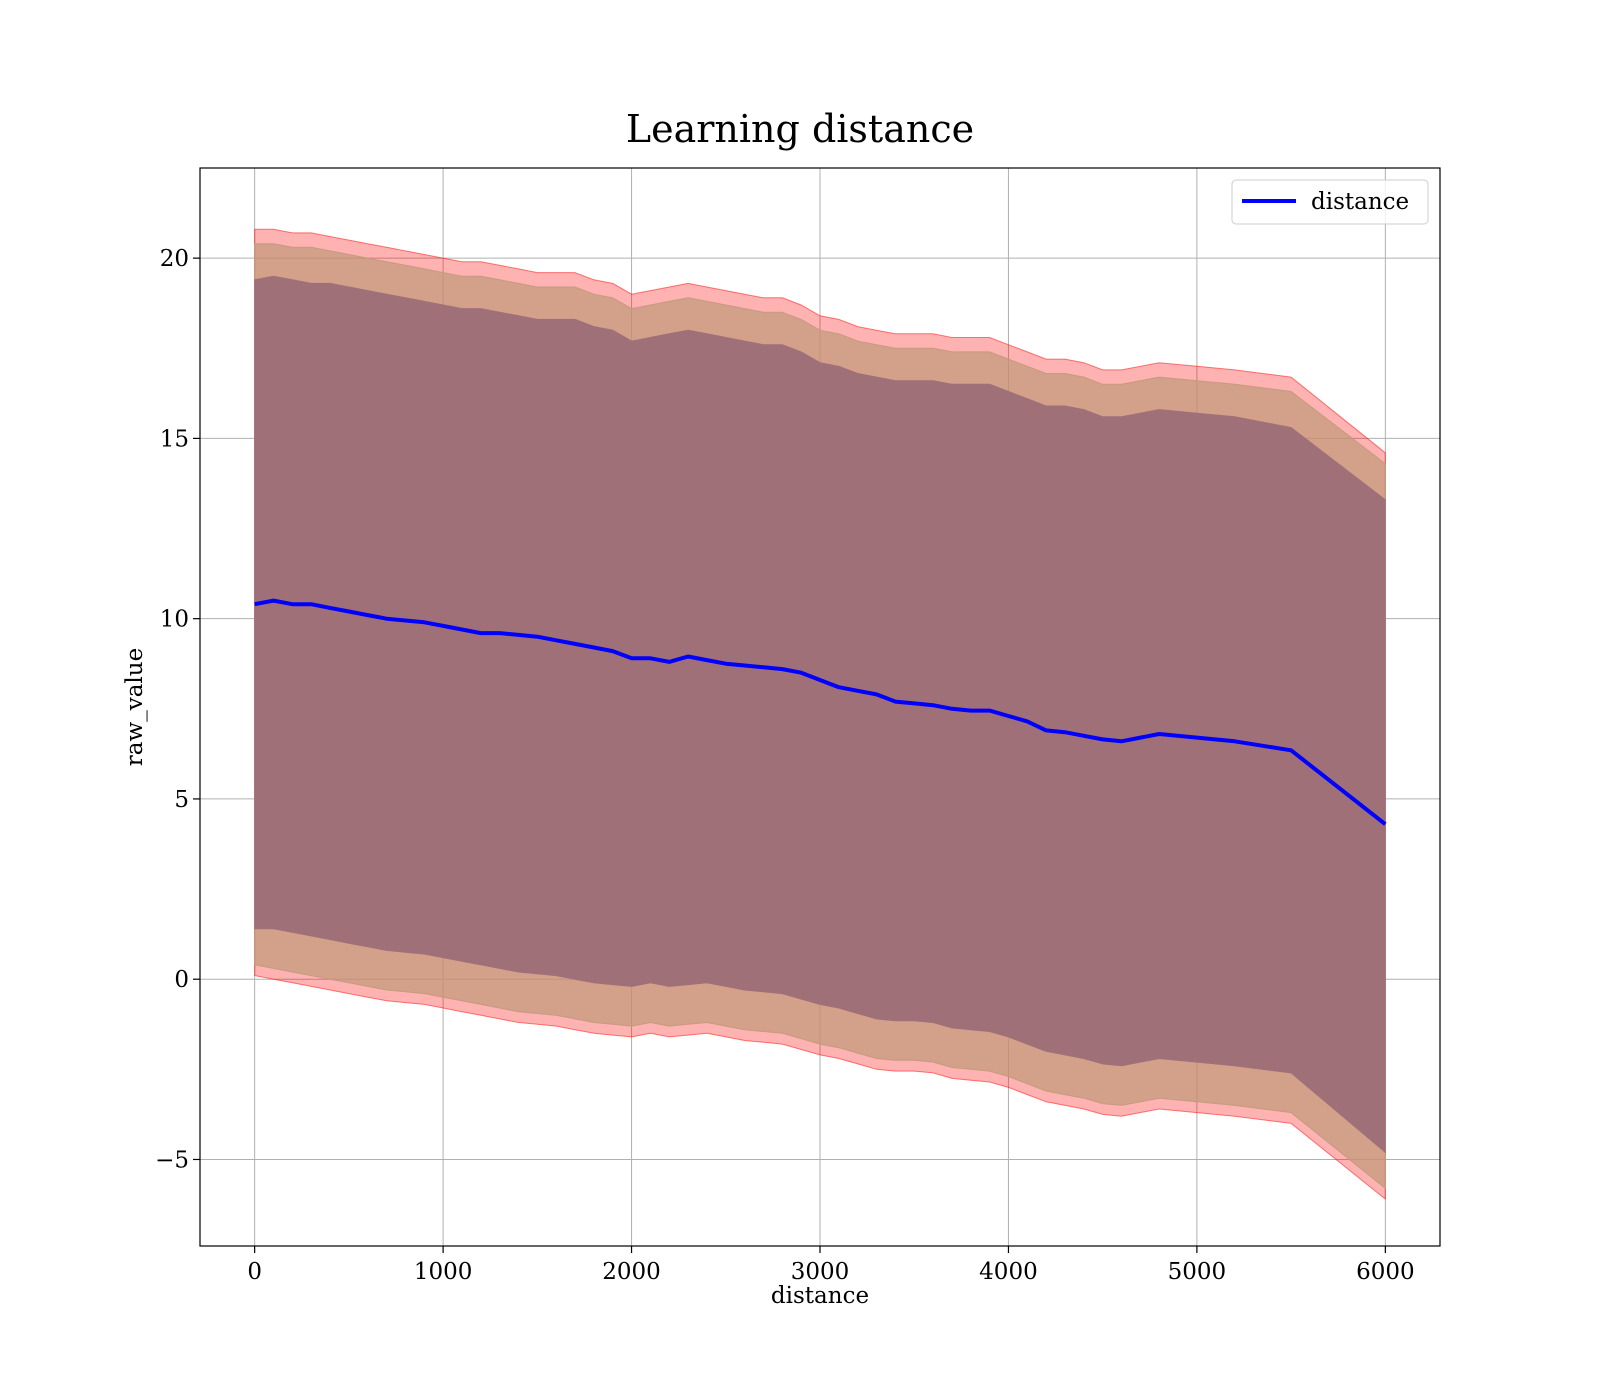 Image resolution: width=1600 pixels, height=1400 pixels. Describe the element at coordinates (1385, 1272) in the screenshot. I see `x-tick-label-6: 6000` at that location.